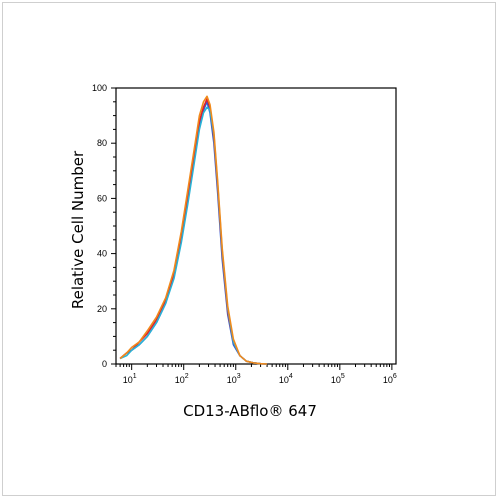 The width and height of the screenshot is (500, 500). I want to click on y-tick-label: 100, so click(99, 88).